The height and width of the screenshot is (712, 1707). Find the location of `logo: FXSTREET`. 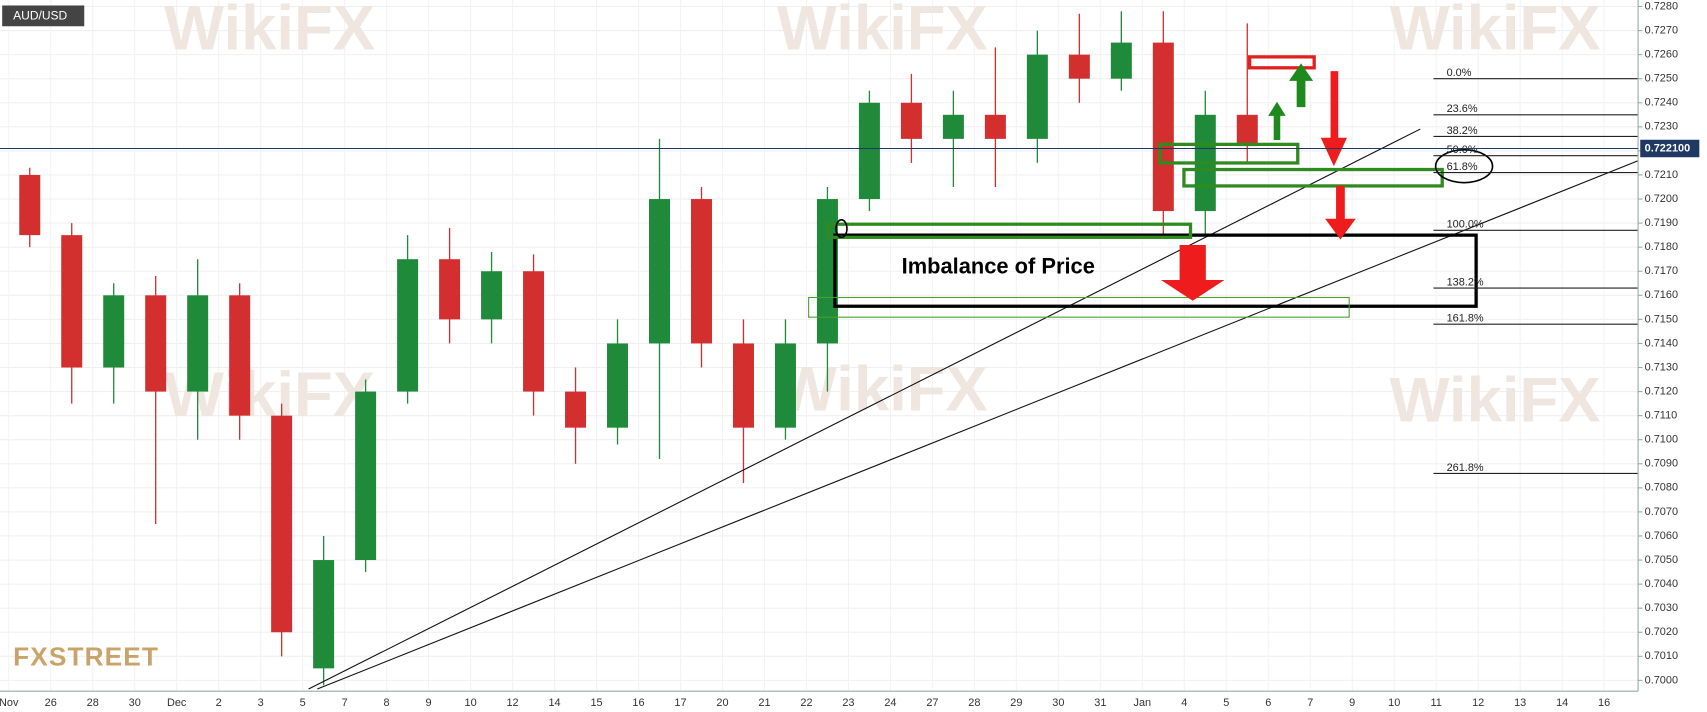

logo: FXSTREET is located at coordinates (86, 656).